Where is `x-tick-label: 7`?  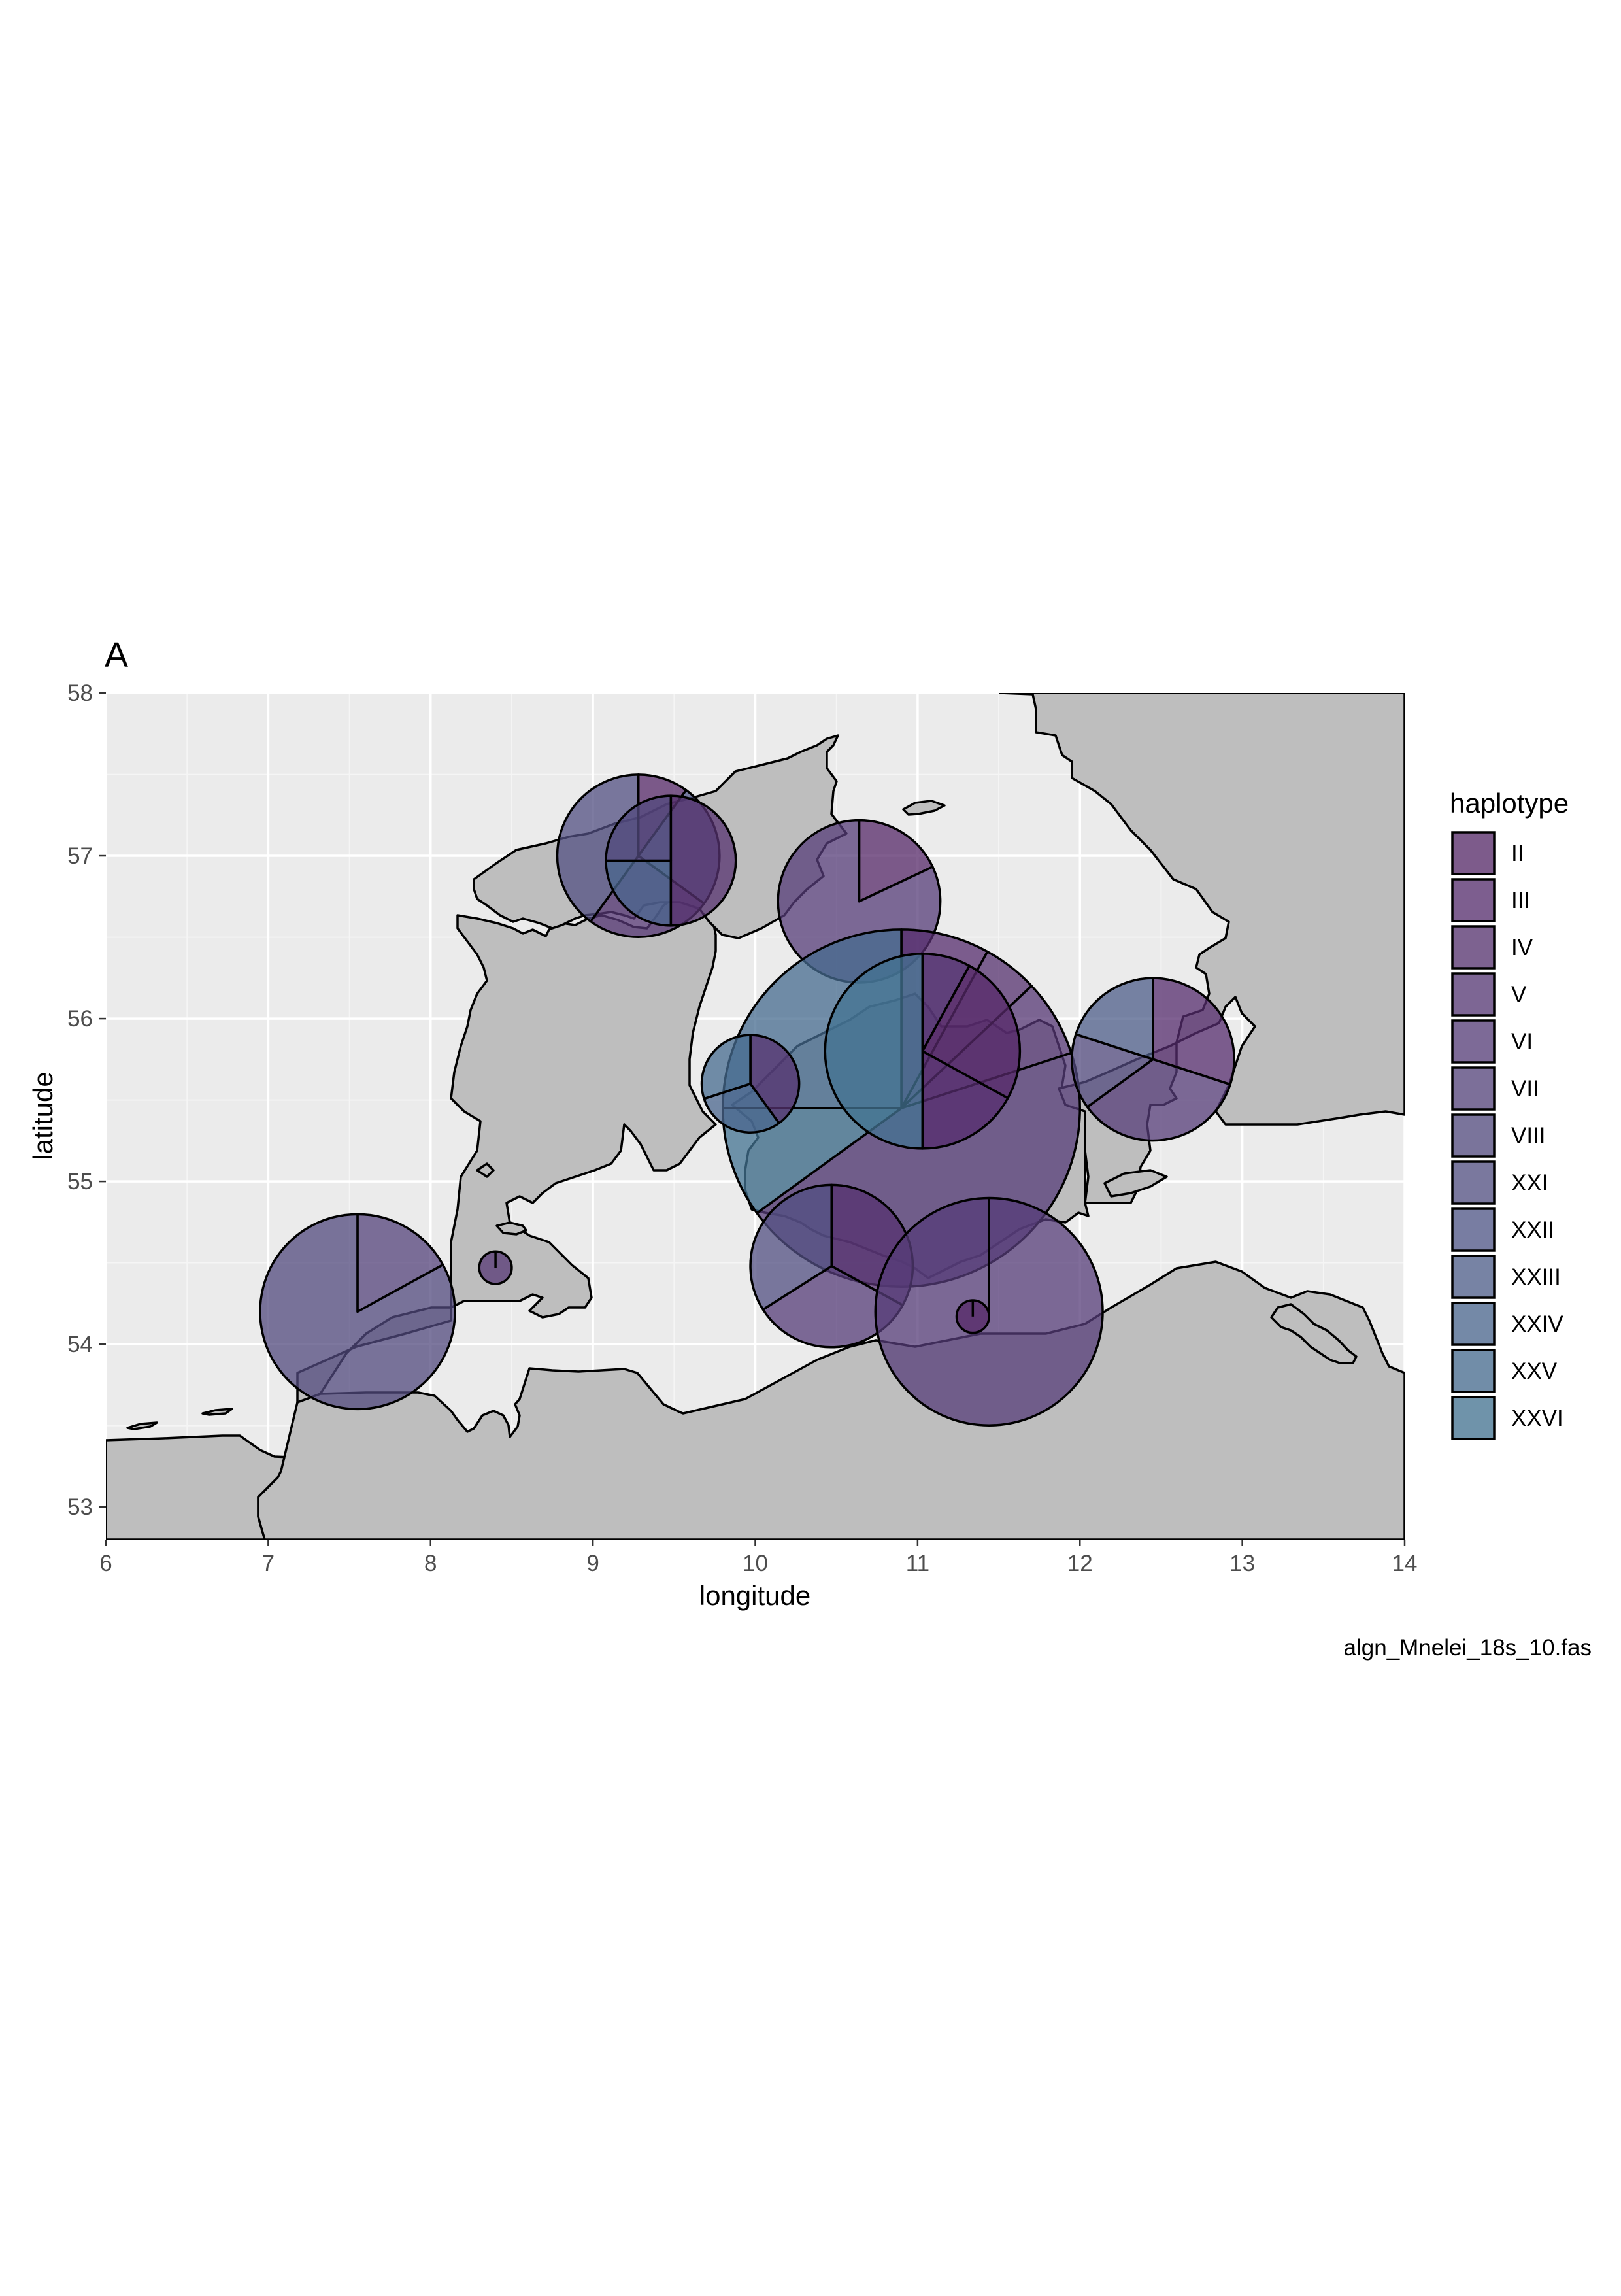
x-tick-label: 7 is located at coordinates (269, 1564).